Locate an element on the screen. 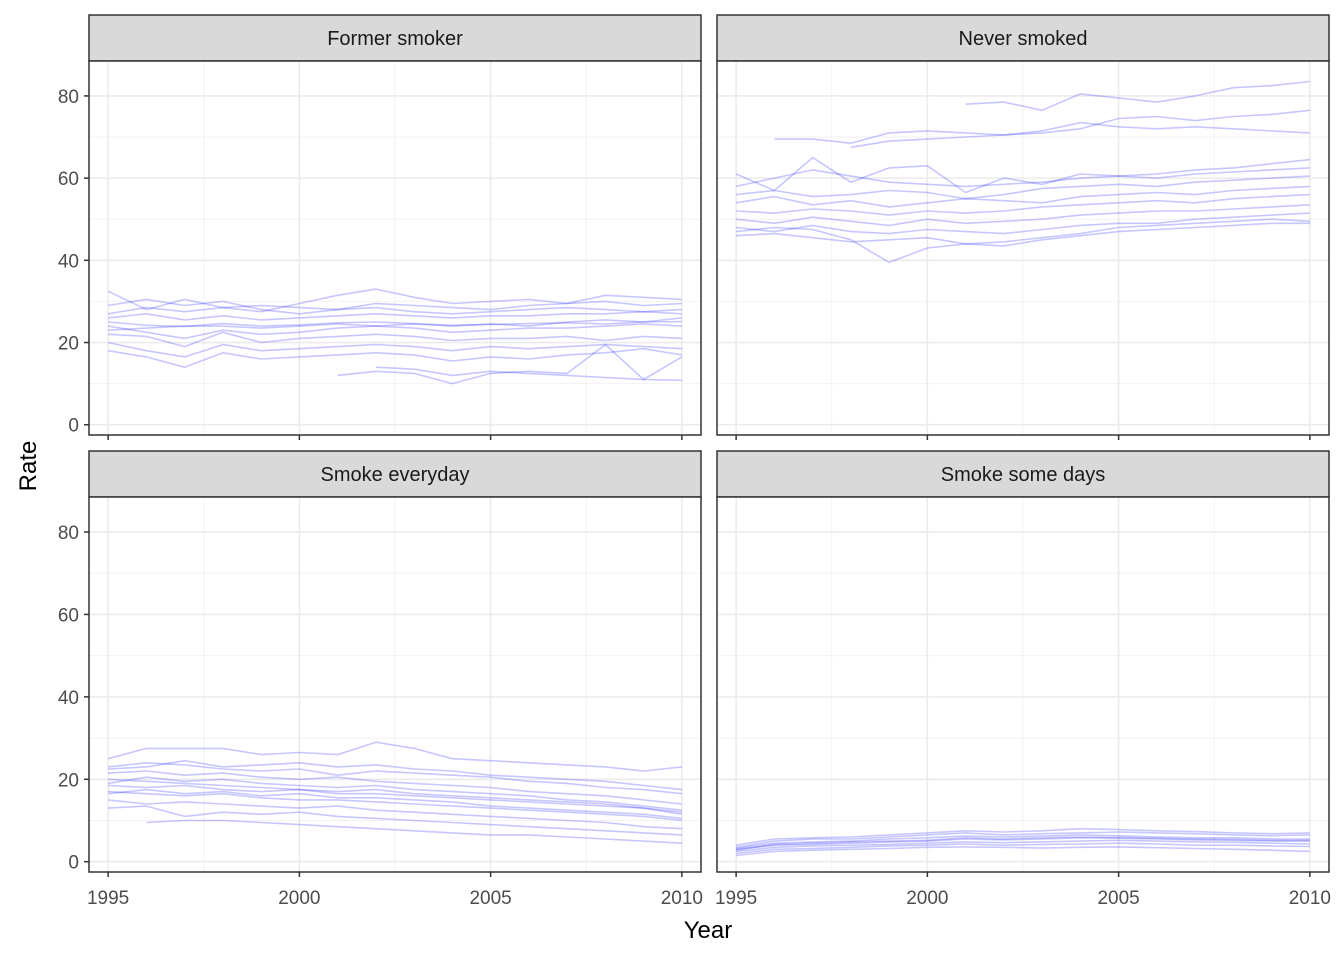  x-axis-title: Year is located at coordinates (708, 930).